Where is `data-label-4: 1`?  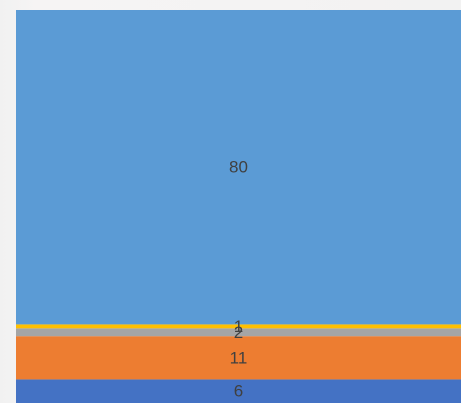
data-label-4: 1 is located at coordinates (238, 326).